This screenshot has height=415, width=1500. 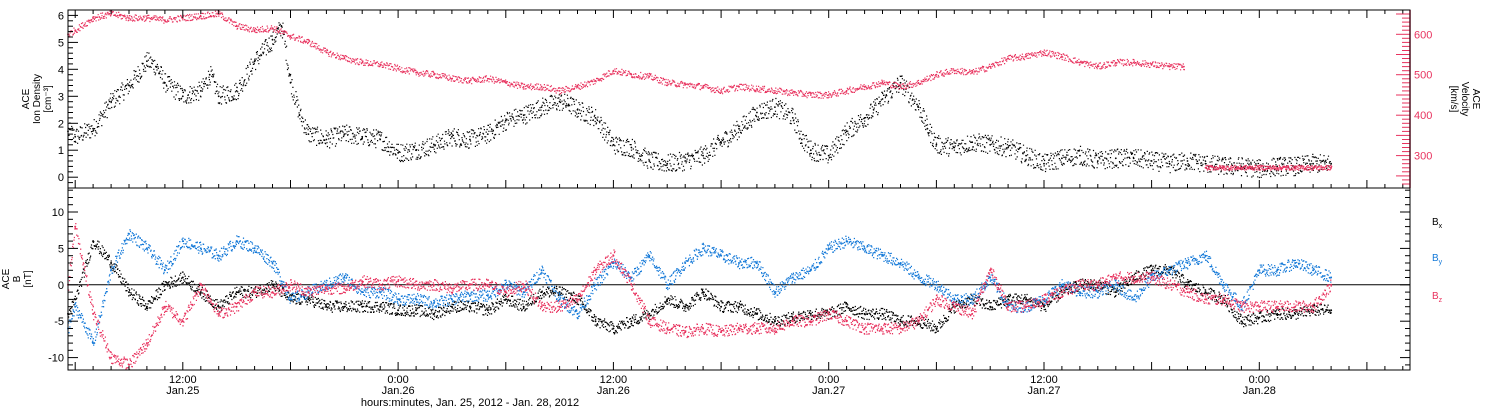 I want to click on x-tick-time-label: 12:00, so click(x=1044, y=380).